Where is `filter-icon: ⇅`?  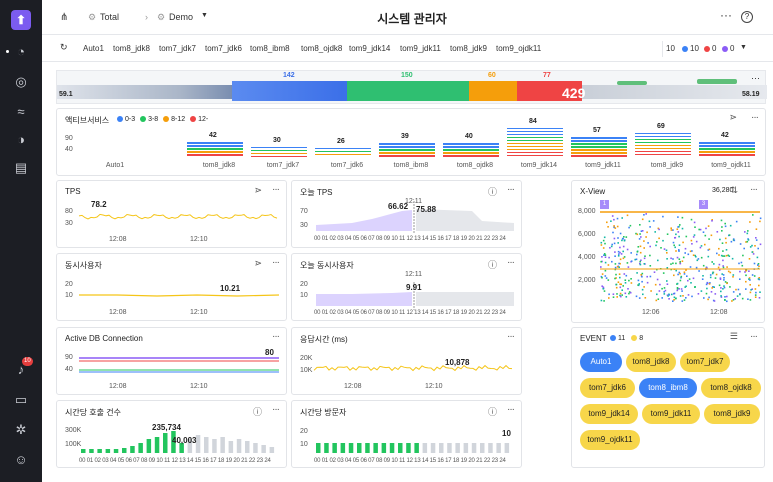
filter-icon: ⇅ is located at coordinates (734, 190).